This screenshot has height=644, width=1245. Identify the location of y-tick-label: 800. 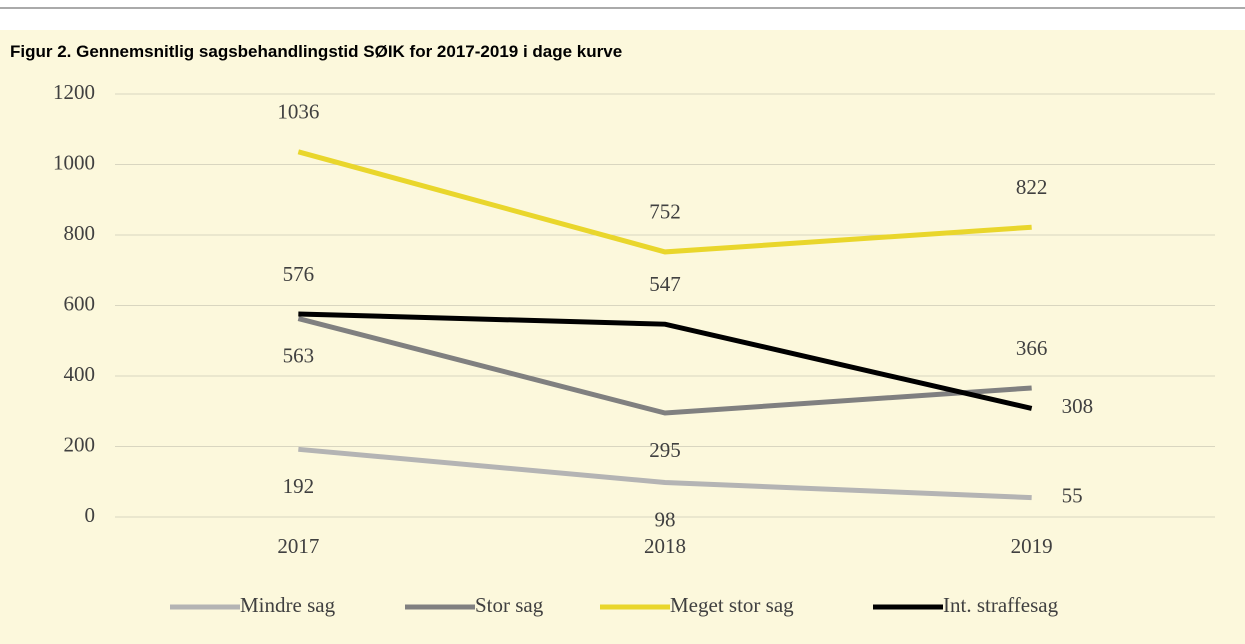
(80, 233).